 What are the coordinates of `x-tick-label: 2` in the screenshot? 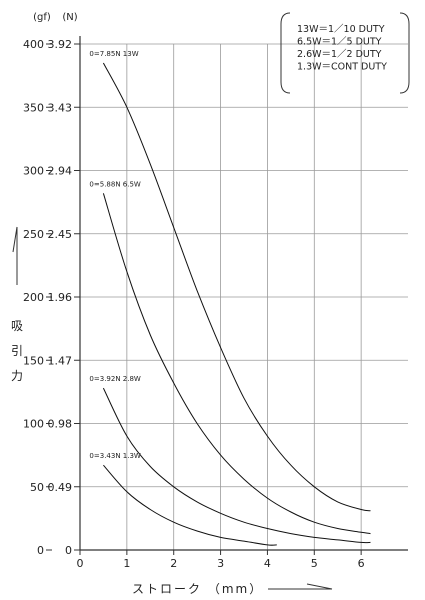 It's located at (173, 563).